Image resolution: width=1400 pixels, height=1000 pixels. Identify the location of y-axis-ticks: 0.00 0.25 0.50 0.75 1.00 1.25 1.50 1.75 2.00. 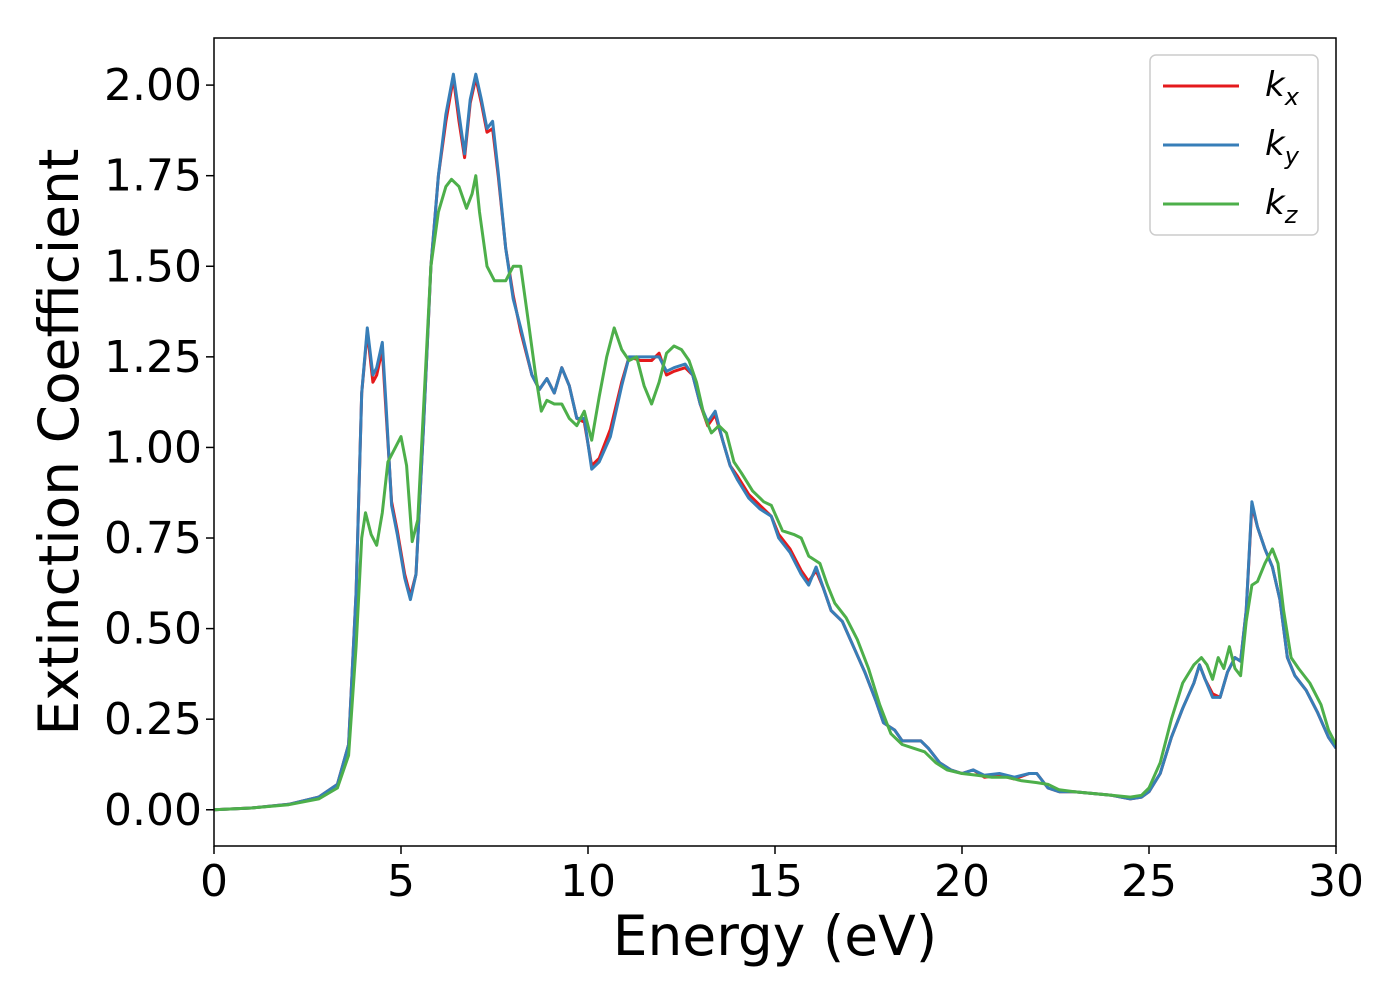
(159, 448).